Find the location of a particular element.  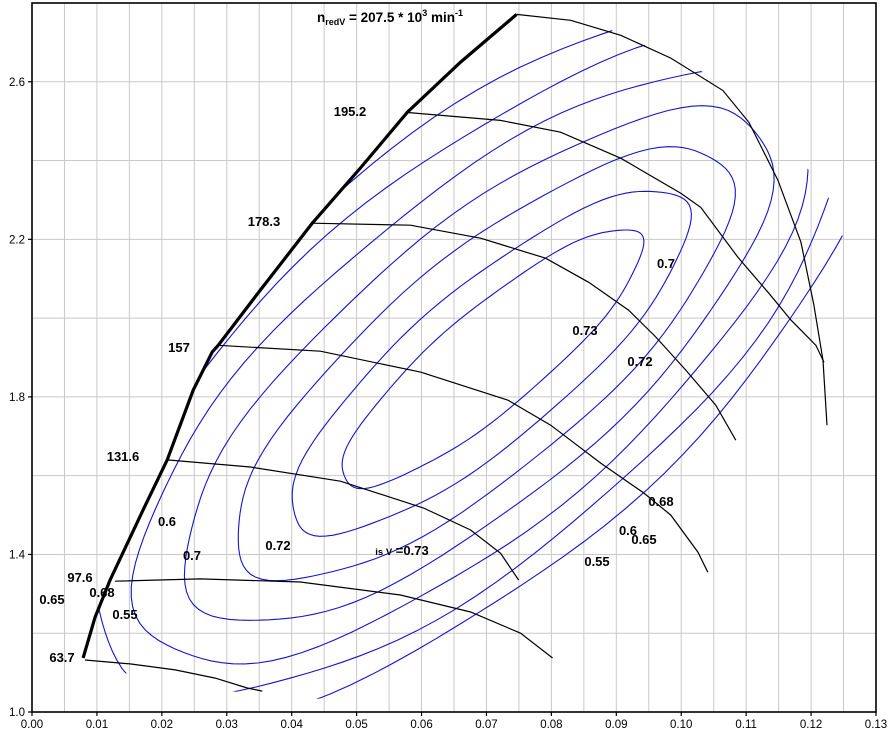

x-tick-label: 0.11 is located at coordinates (746, 725).